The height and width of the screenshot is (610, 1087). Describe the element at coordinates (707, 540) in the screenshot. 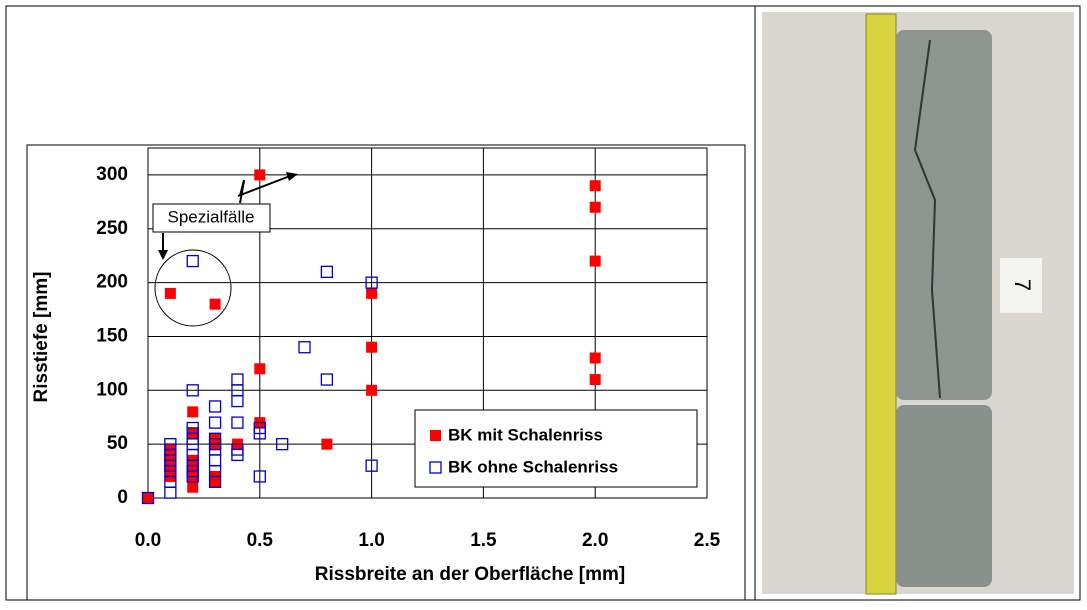

I see `x-tick-label: 2.5` at that location.